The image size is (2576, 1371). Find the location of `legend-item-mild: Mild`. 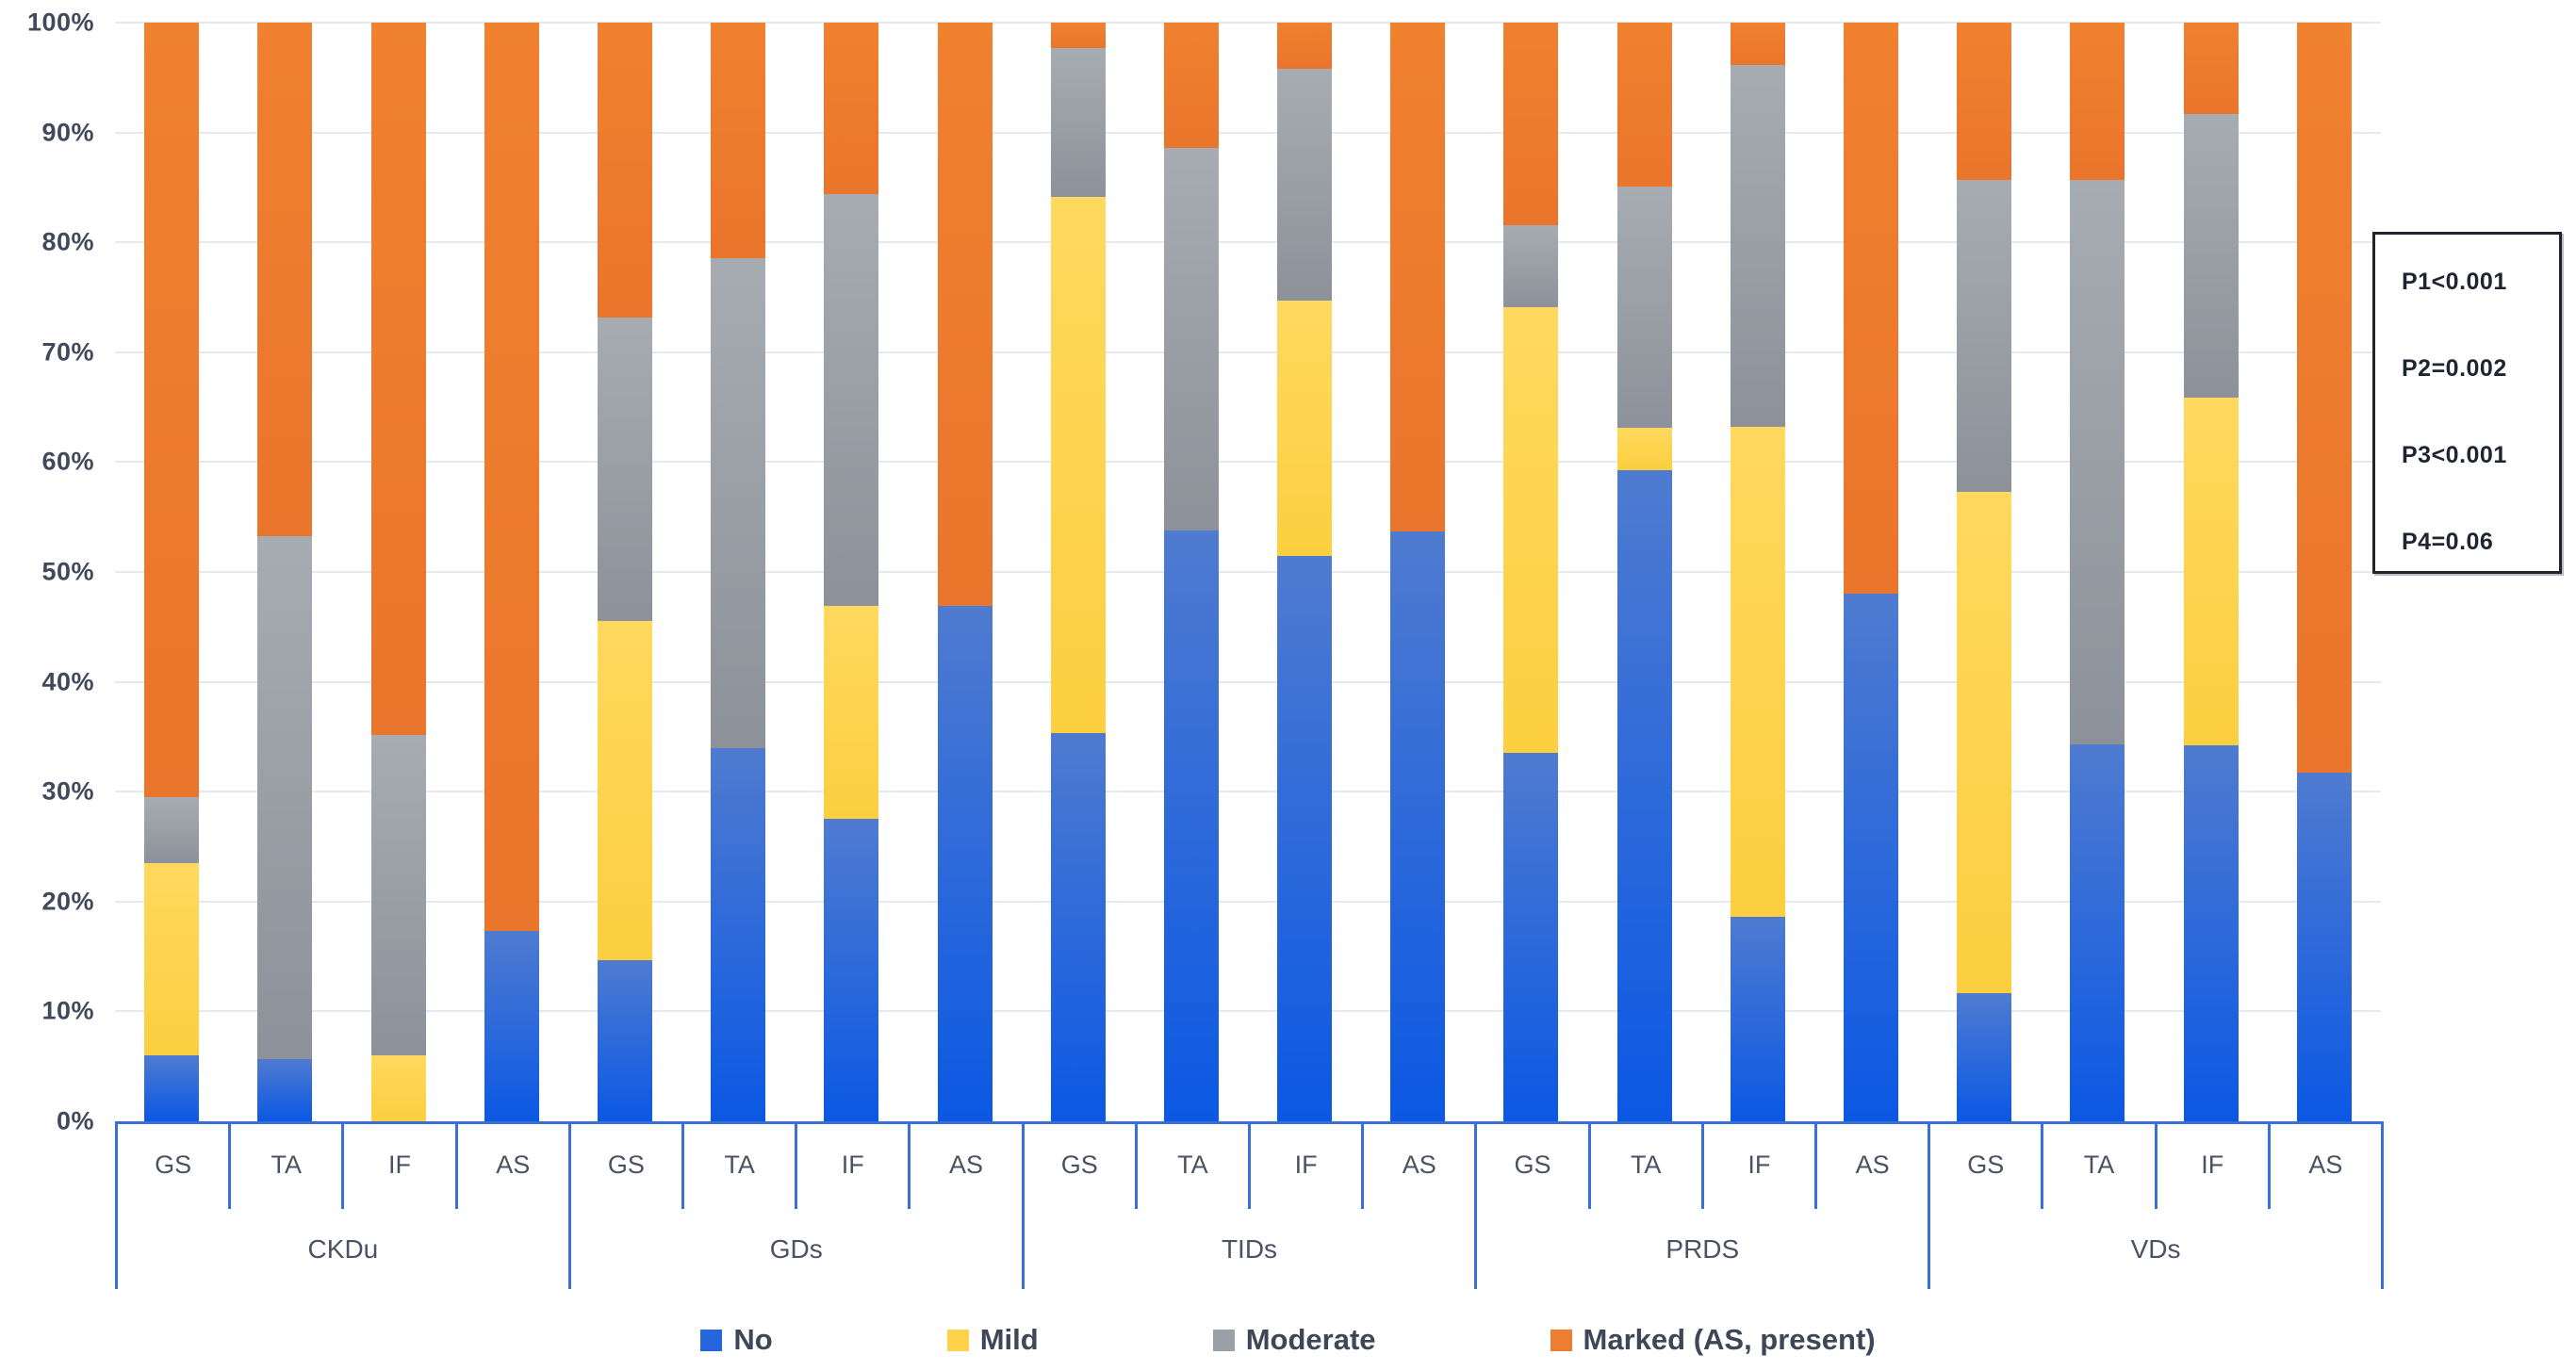

legend-item-mild: Mild is located at coordinates (992, 1340).